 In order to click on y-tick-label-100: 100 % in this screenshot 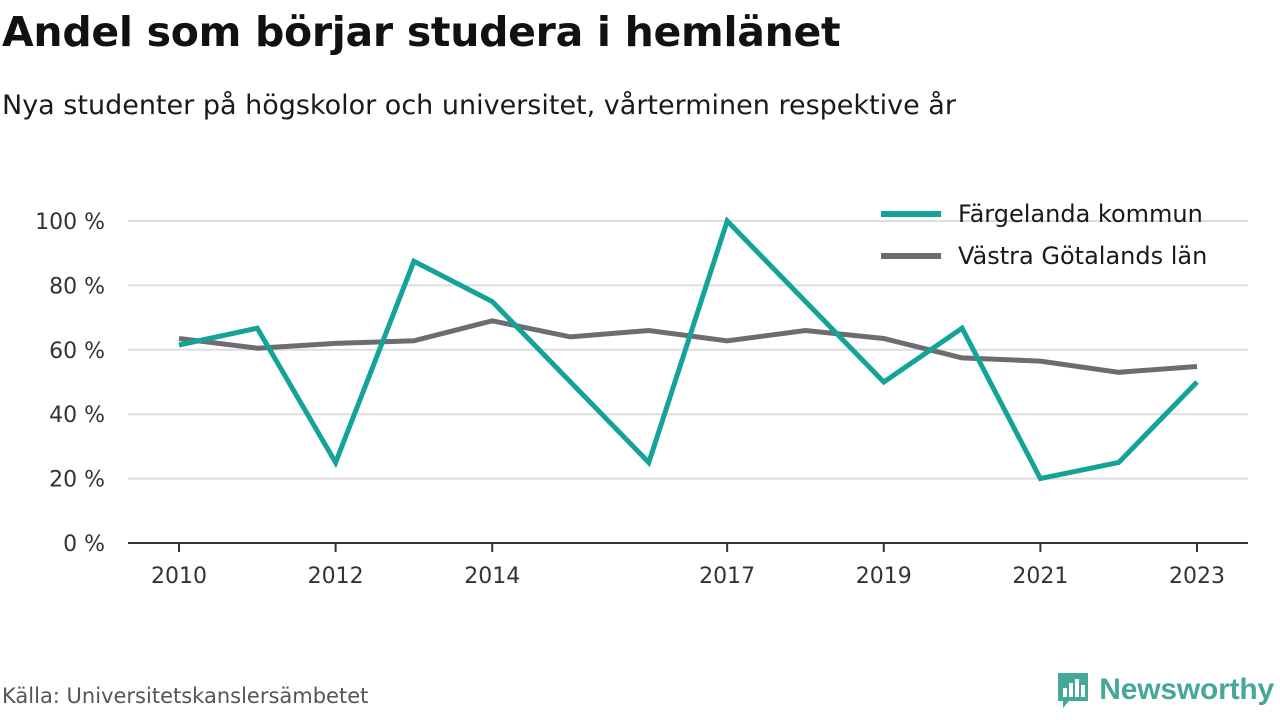, I will do `click(70, 222)`.